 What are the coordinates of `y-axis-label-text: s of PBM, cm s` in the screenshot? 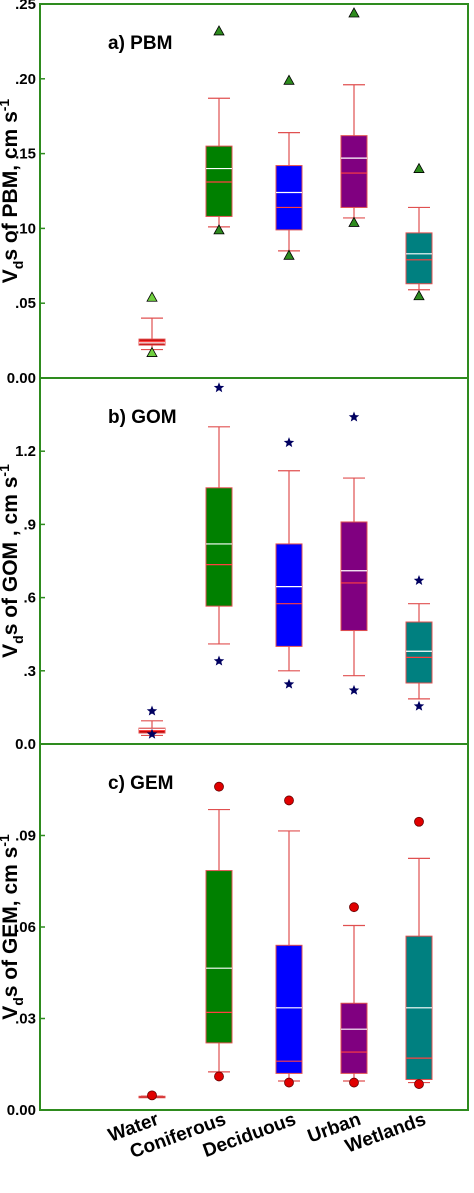 It's located at (11, 185).